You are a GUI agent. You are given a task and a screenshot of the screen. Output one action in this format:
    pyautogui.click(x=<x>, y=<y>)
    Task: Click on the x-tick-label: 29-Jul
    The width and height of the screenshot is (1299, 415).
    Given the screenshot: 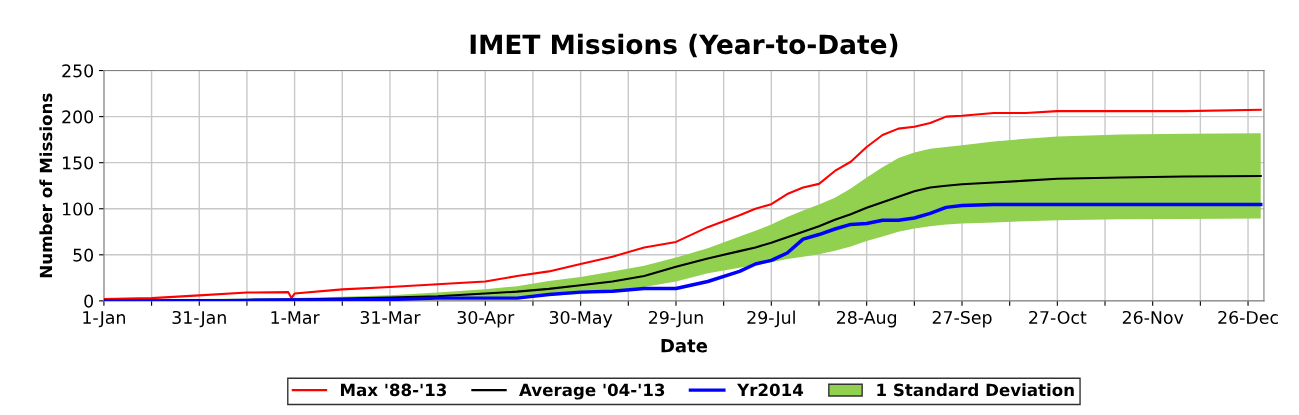 What is the action you would take?
    pyautogui.click(x=771, y=319)
    